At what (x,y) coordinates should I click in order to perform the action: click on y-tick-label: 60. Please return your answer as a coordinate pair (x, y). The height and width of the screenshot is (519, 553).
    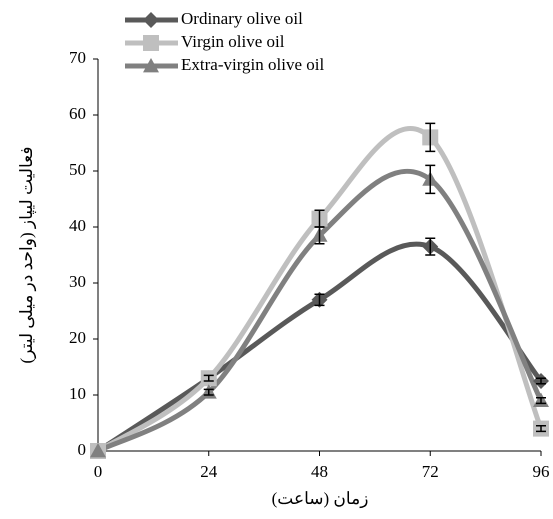
    Looking at the image, I should click on (77, 113).